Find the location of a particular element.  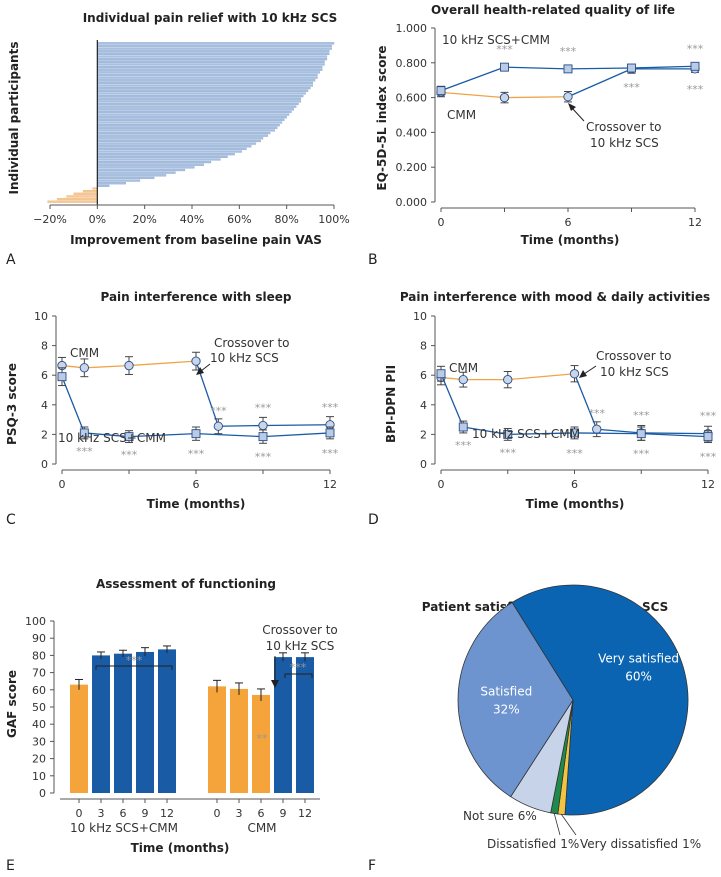

panel-e-ytick-label: 30 is located at coordinates (39, 741).